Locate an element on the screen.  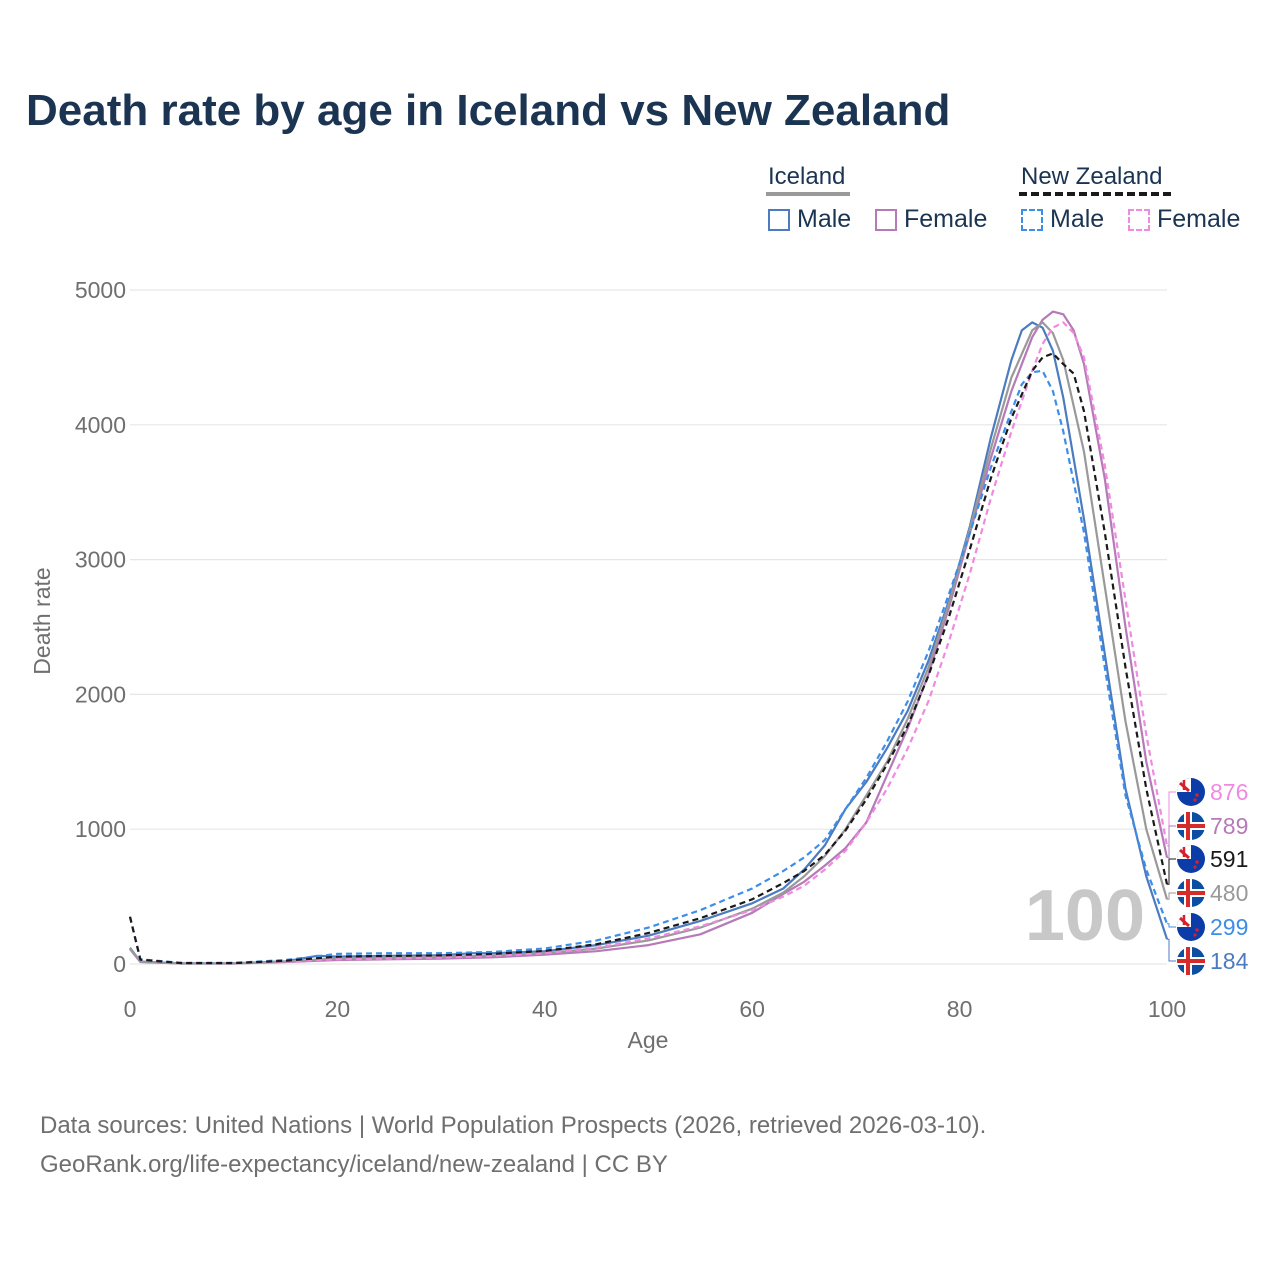
end-value-label: 299 is located at coordinates (1229, 927).